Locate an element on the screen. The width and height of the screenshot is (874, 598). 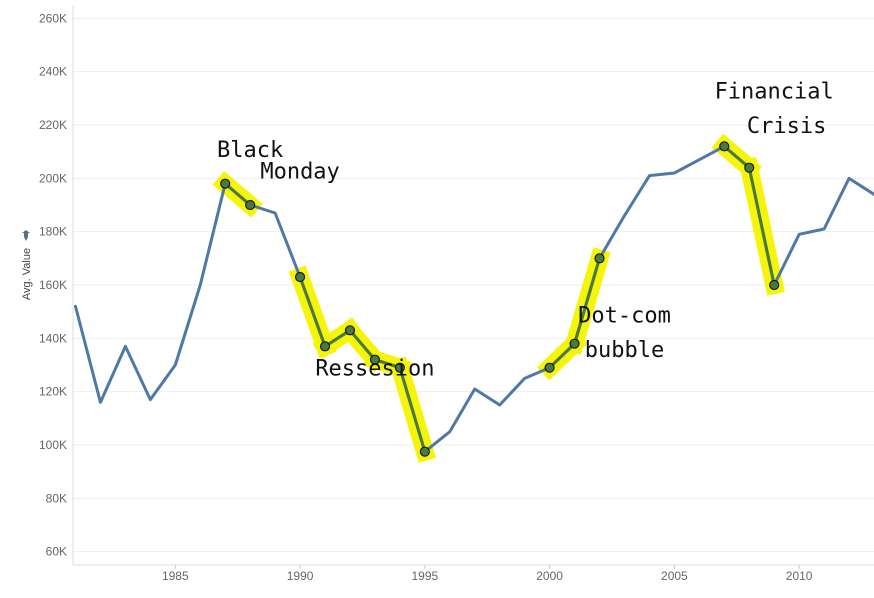
annotation-text: Dot-com is located at coordinates (624, 315).